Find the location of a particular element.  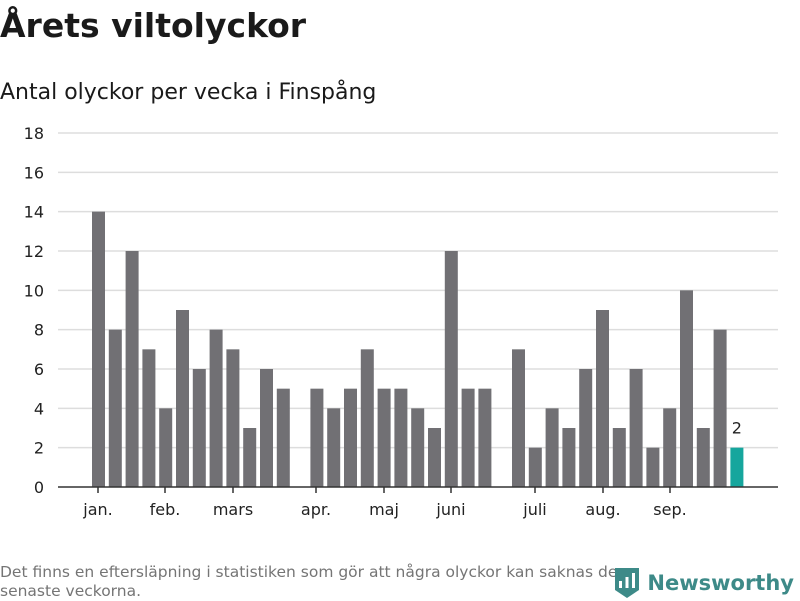

y-tick-label: 18 is located at coordinates (34, 133).